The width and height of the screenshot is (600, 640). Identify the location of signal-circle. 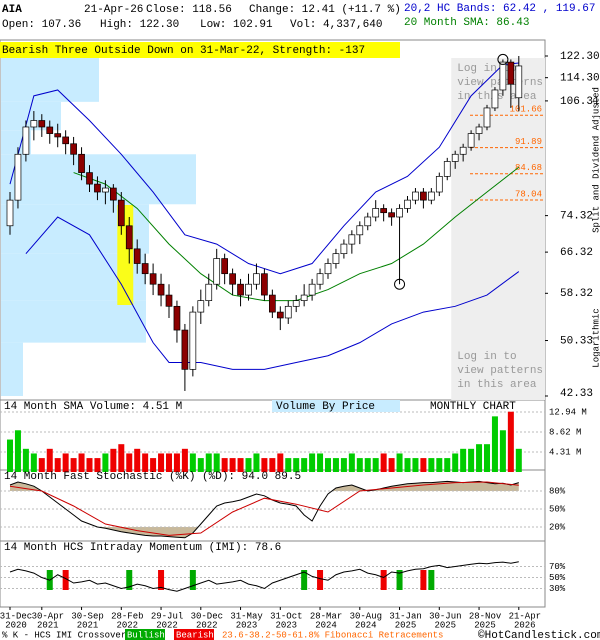
(503, 59).